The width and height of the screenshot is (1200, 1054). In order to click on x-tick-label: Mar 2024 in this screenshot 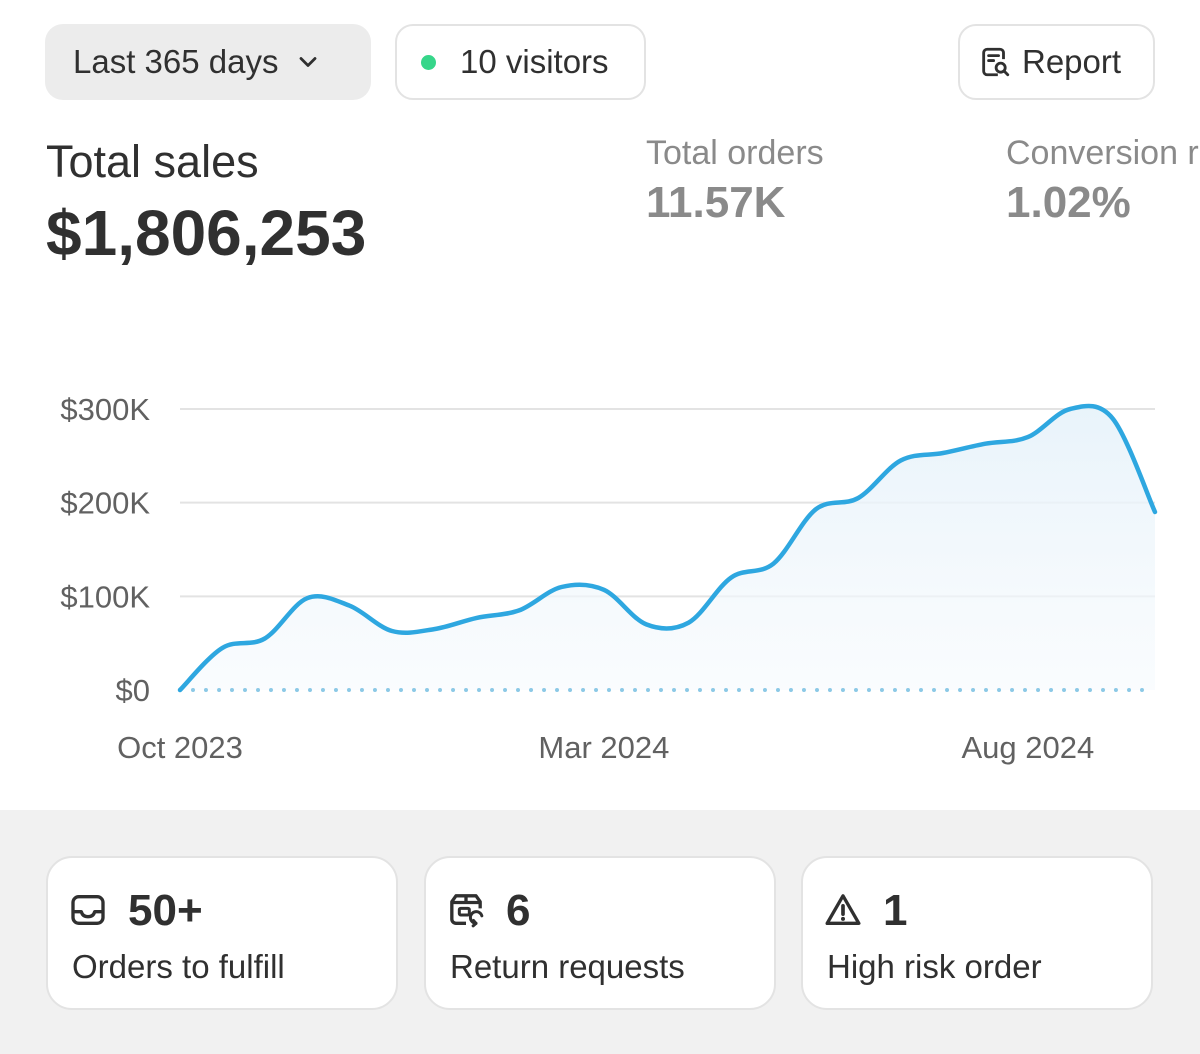, I will do `click(603, 747)`.